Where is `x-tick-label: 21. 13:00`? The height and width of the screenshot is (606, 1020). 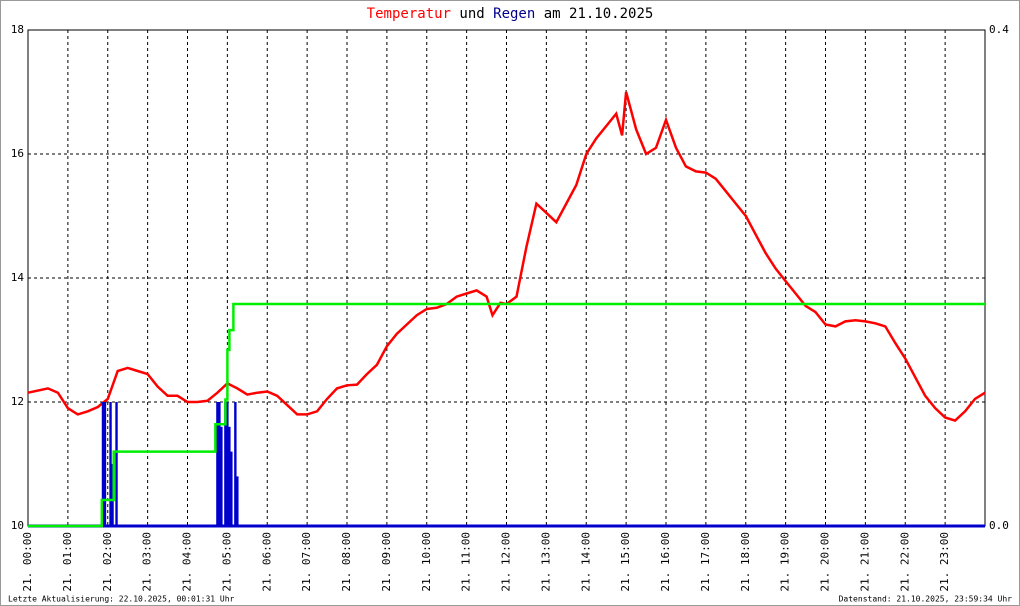 x-tick-label: 21. 13:00 is located at coordinates (545, 562).